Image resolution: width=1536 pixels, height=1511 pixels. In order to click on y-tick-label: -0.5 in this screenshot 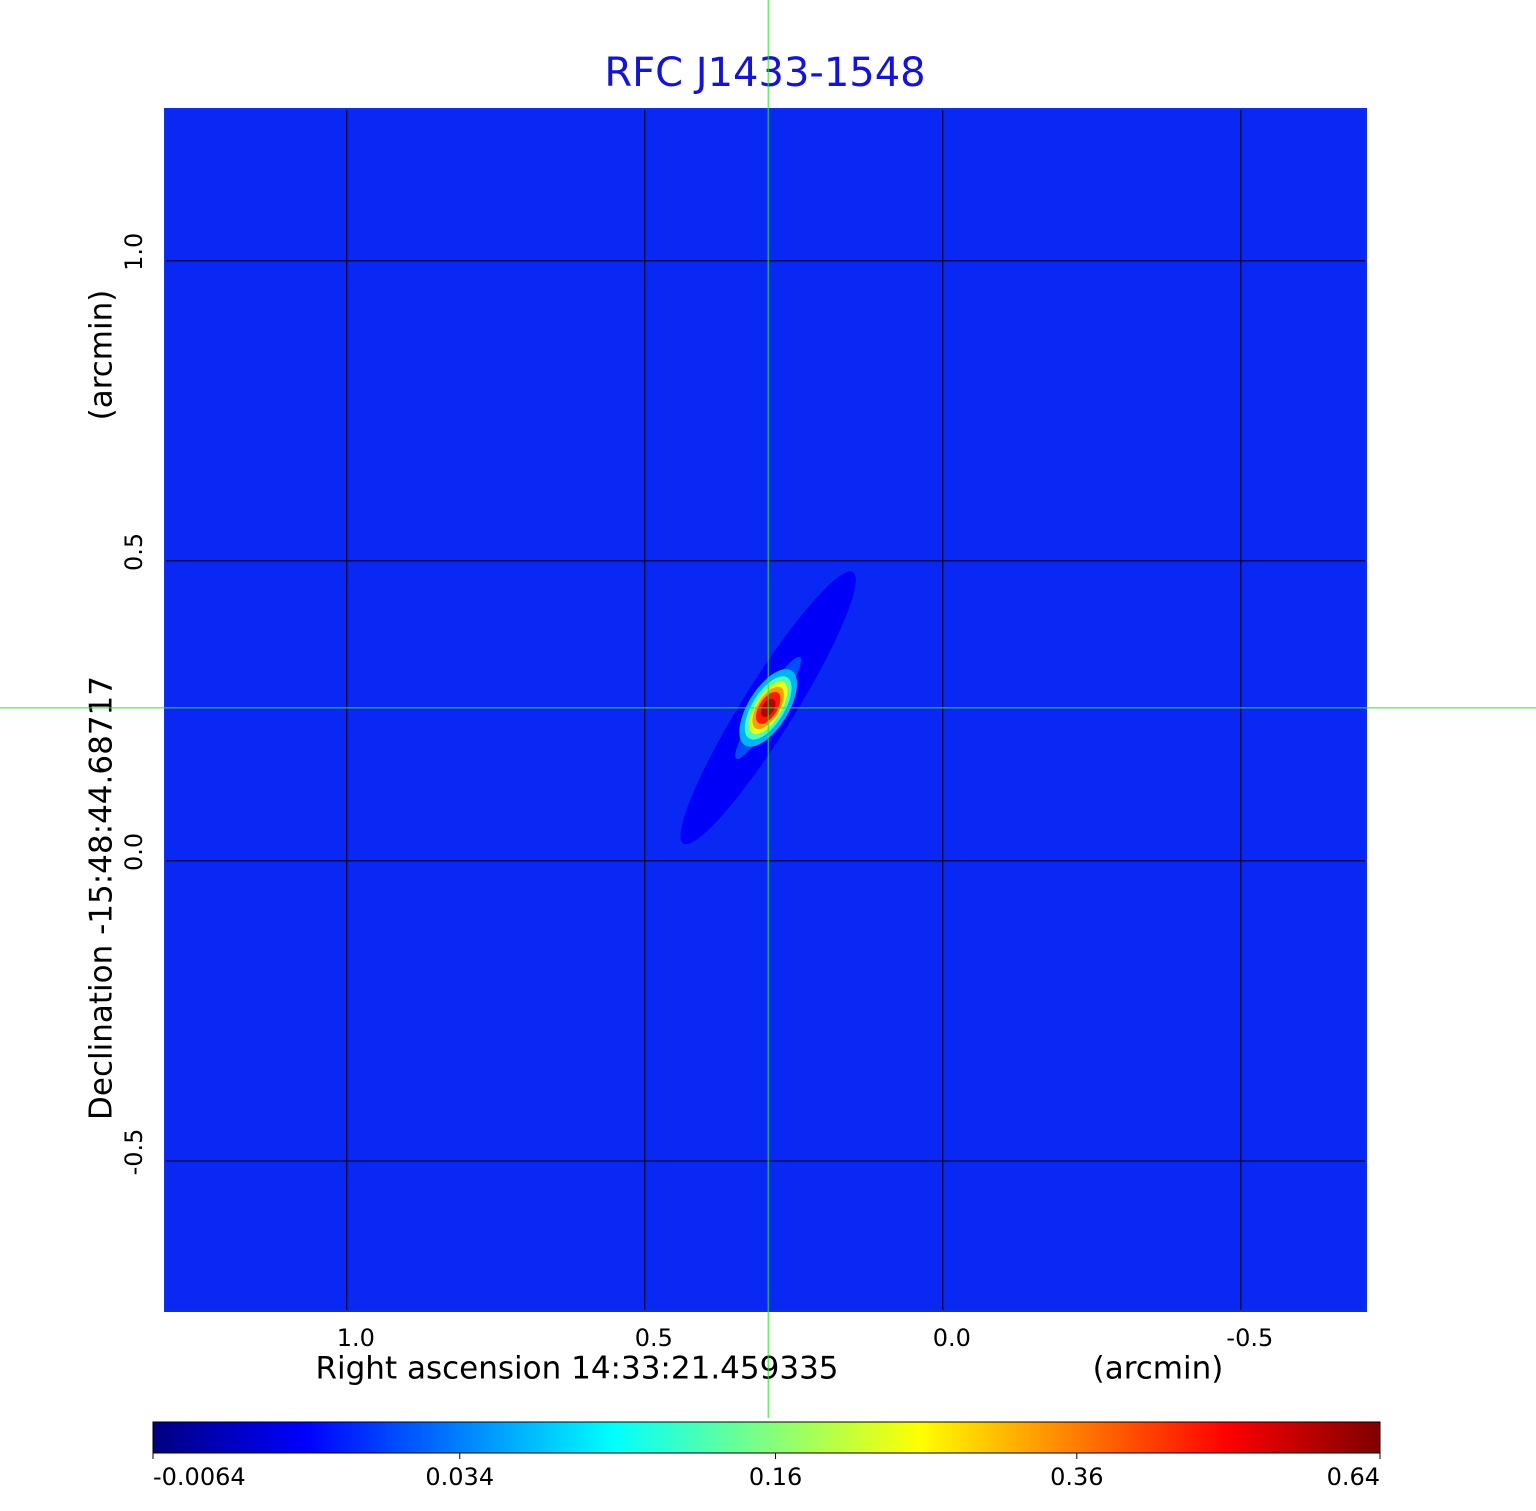, I will do `click(134, 1152)`.